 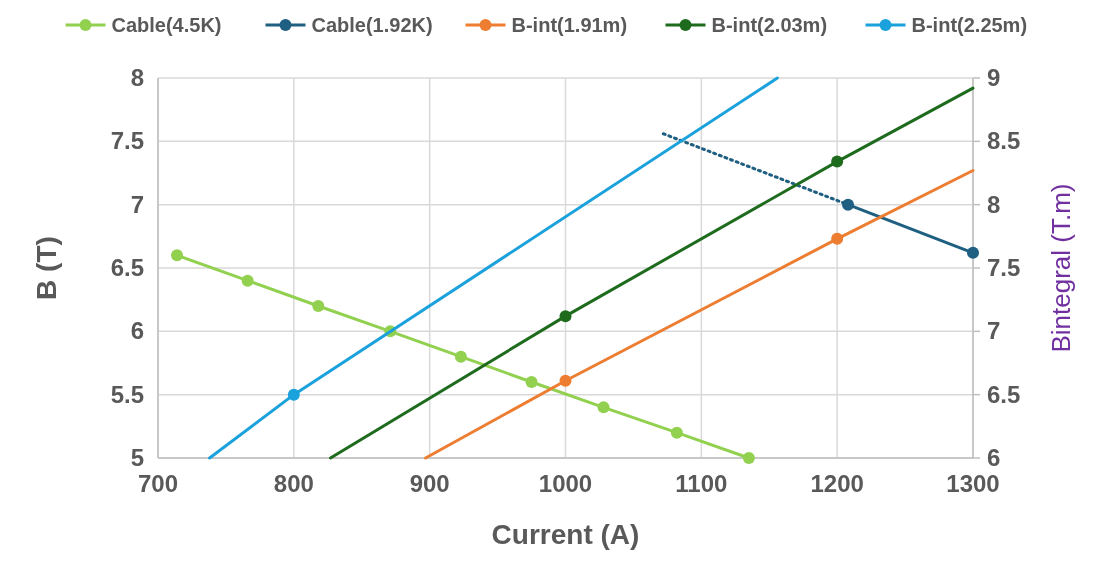 I want to click on x-axis-title: Current (A), so click(x=565, y=534).